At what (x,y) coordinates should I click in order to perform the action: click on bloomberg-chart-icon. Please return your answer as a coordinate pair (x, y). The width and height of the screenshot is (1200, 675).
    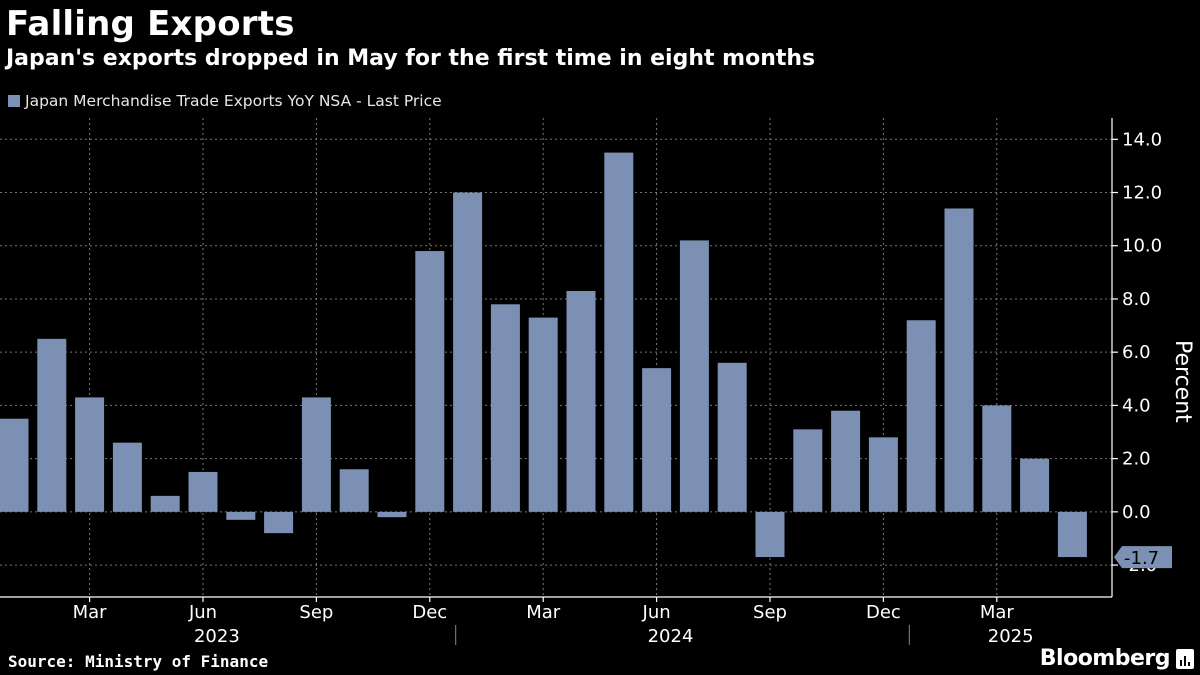
    Looking at the image, I should click on (1185, 659).